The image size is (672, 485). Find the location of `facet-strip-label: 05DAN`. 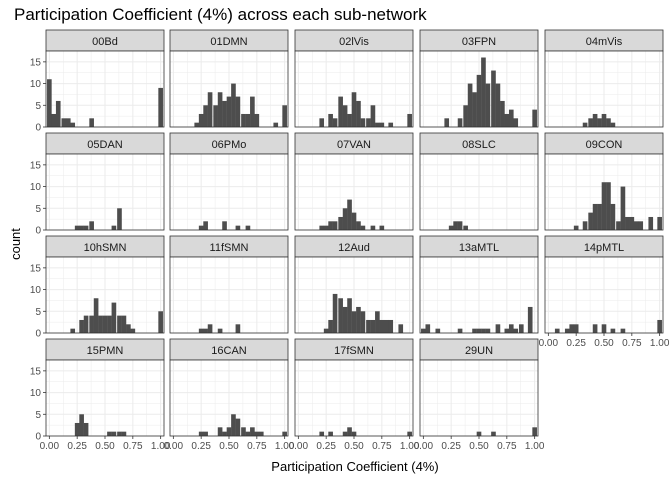

facet-strip-label: 05DAN is located at coordinates (105, 145).